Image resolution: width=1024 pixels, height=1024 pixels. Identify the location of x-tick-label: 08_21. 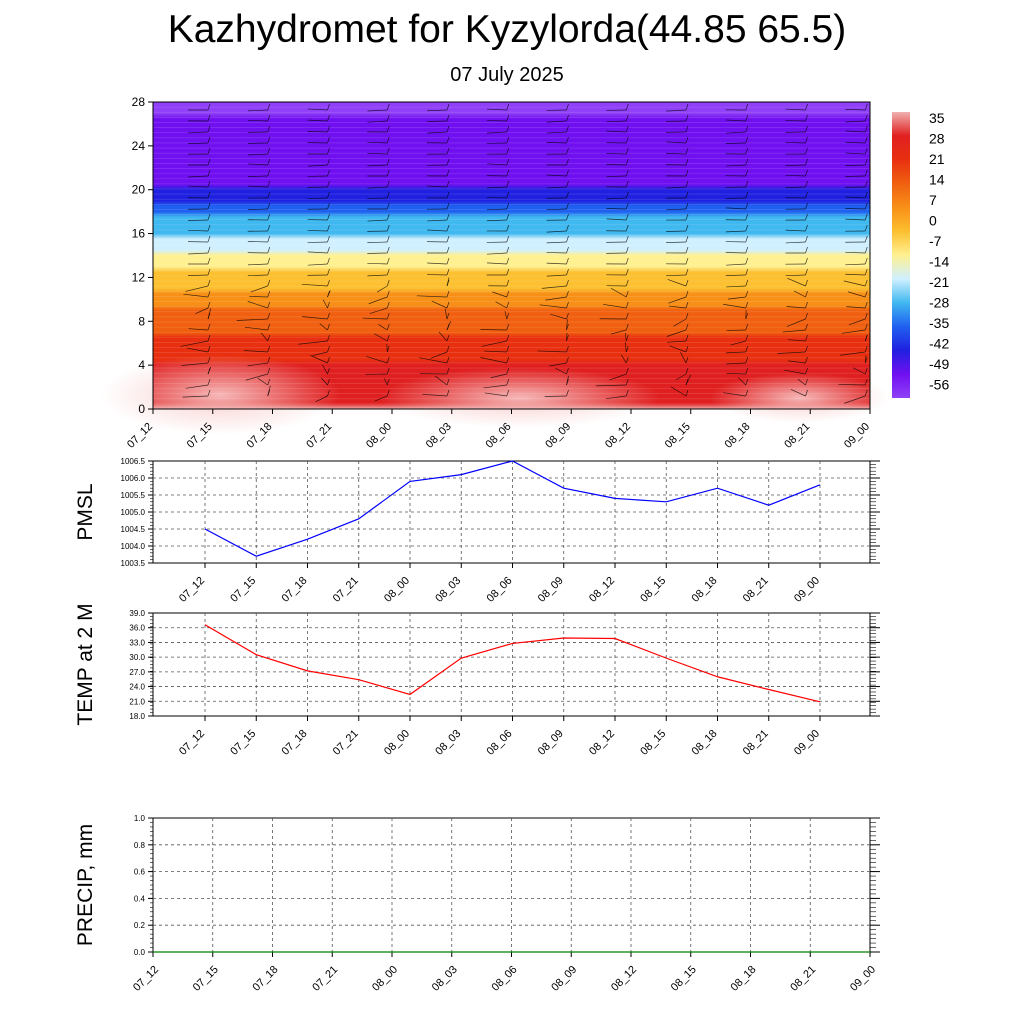
(756, 590).